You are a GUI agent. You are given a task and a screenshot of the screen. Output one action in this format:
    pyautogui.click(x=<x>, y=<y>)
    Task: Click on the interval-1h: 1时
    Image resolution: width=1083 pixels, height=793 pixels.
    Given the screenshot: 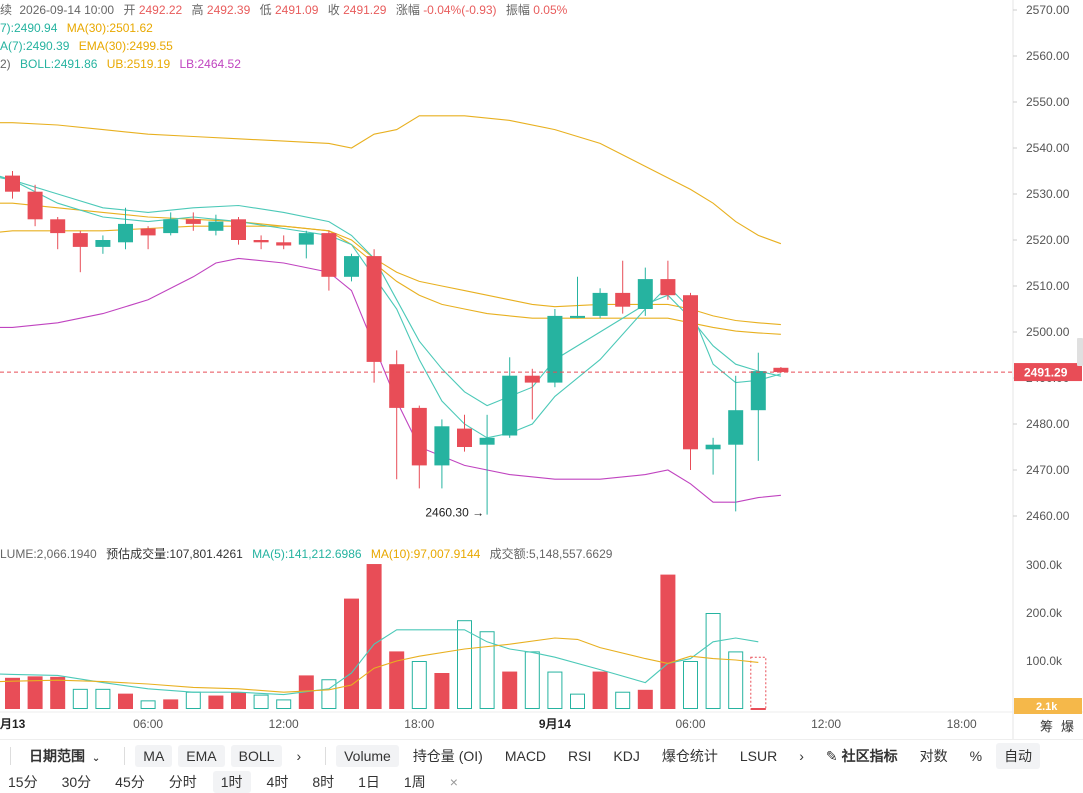 What is the action you would take?
    pyautogui.click(x=231, y=781)
    